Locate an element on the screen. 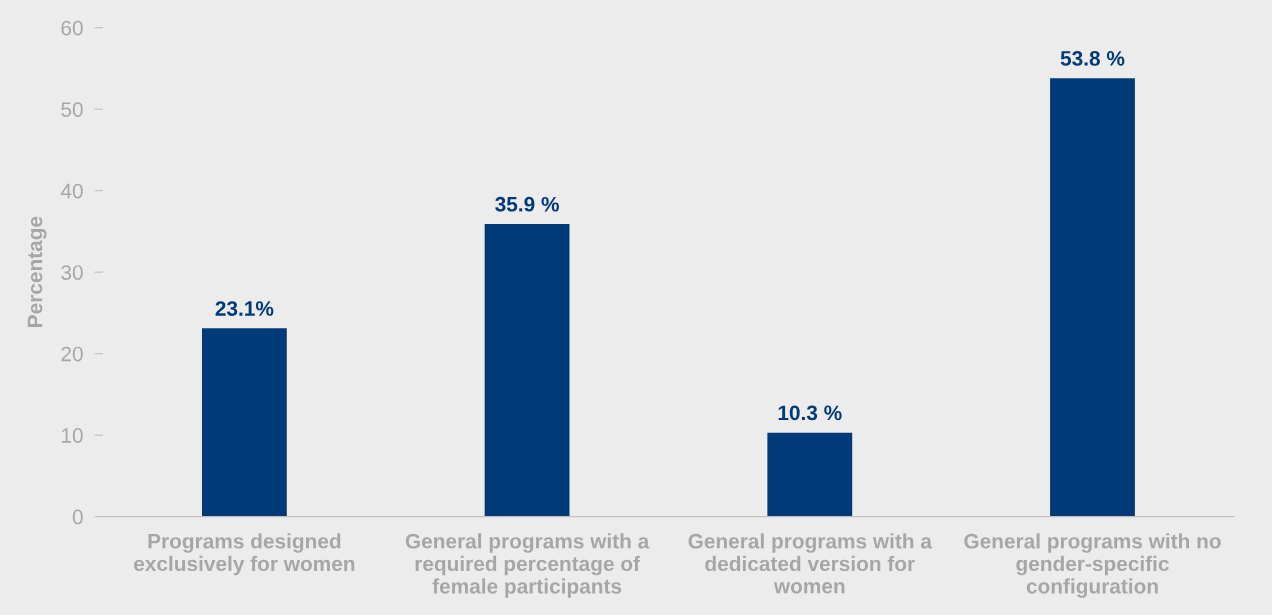 The height and width of the screenshot is (615, 1272). y-tick-label: 10 is located at coordinates (72, 435).